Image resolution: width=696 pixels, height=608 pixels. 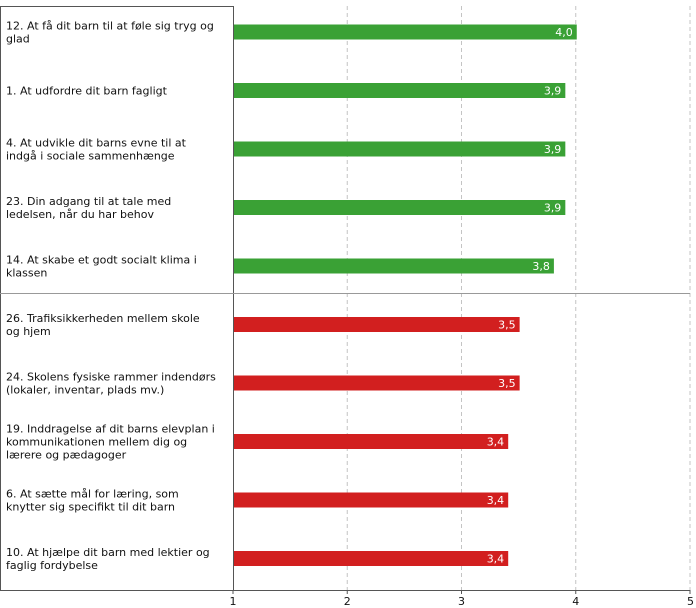 What do you see at coordinates (90, 507) in the screenshot?
I see `category-label-line: knytter sig specifikt til dit barn` at bounding box center [90, 507].